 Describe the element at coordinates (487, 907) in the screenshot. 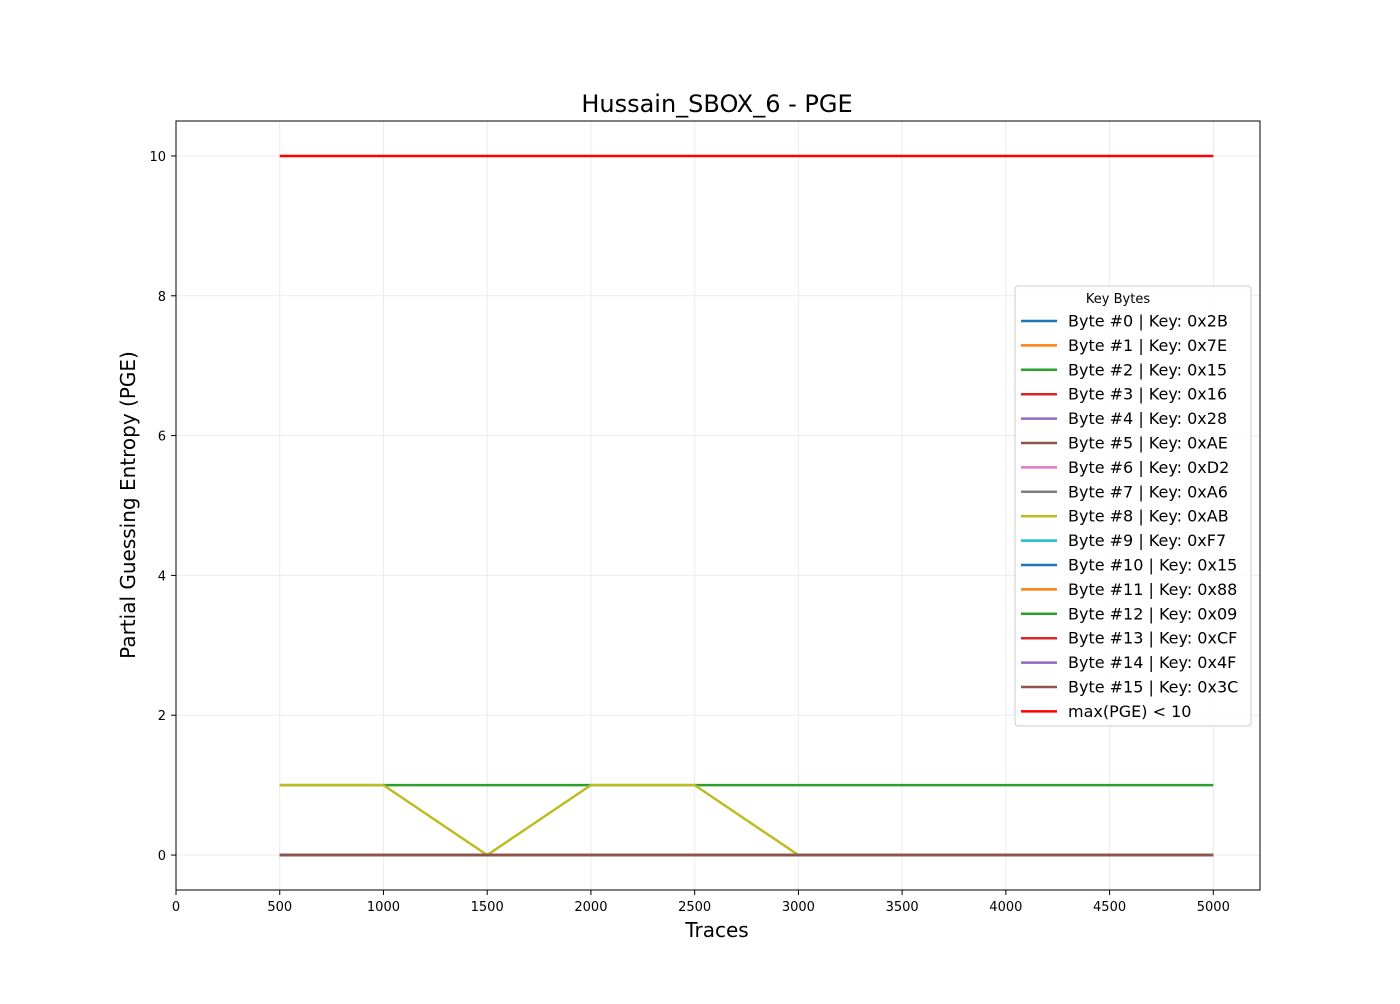

I see `x-tick-label: 1500` at that location.